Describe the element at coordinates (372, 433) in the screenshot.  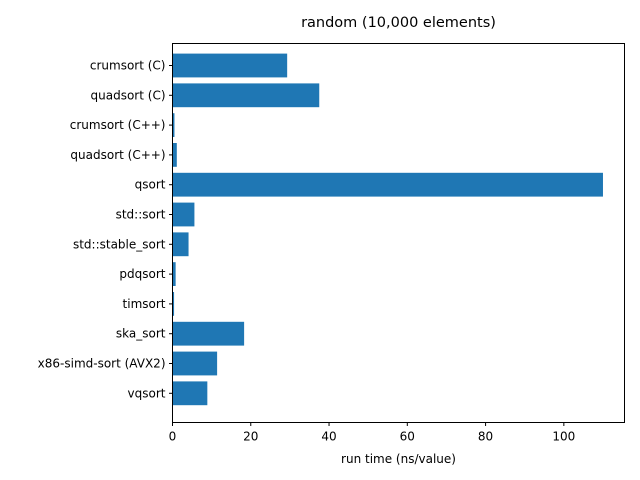
I see `x-ticks-group: 0 20 40 60 80 100` at that location.